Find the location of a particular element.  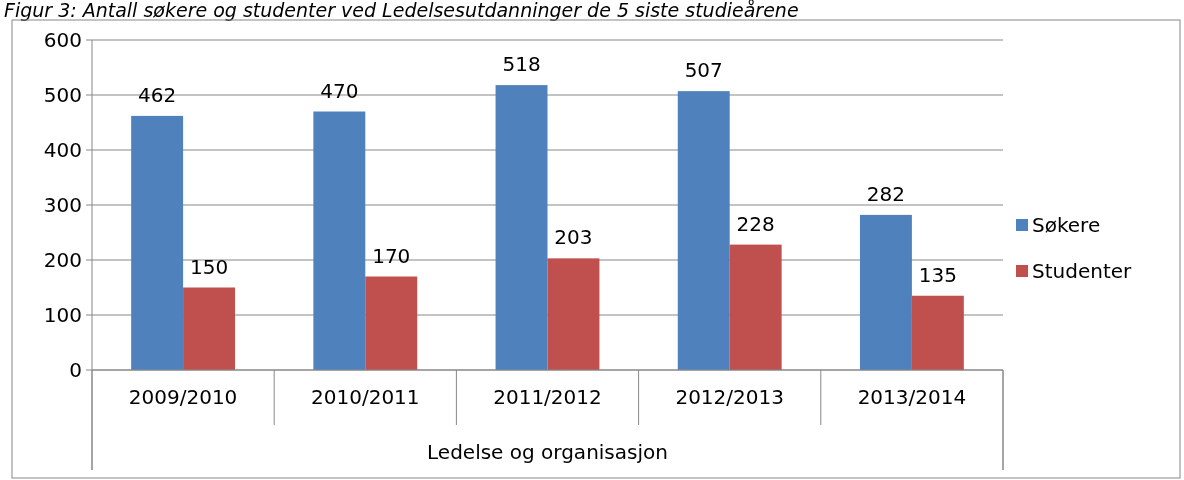

data-label: 518 is located at coordinates (521, 64).